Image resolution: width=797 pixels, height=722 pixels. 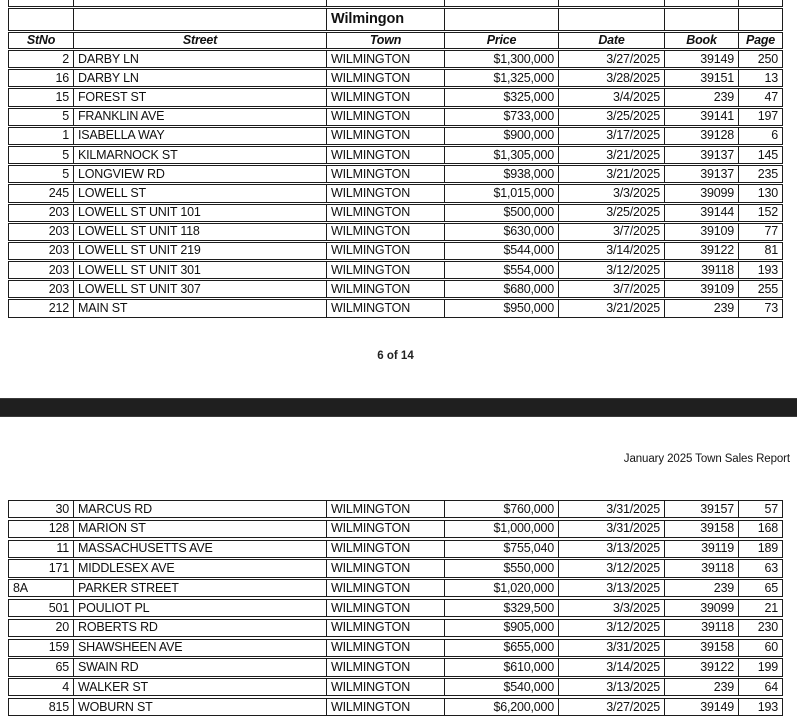 I want to click on cell-price: $655,000, so click(x=501, y=647).